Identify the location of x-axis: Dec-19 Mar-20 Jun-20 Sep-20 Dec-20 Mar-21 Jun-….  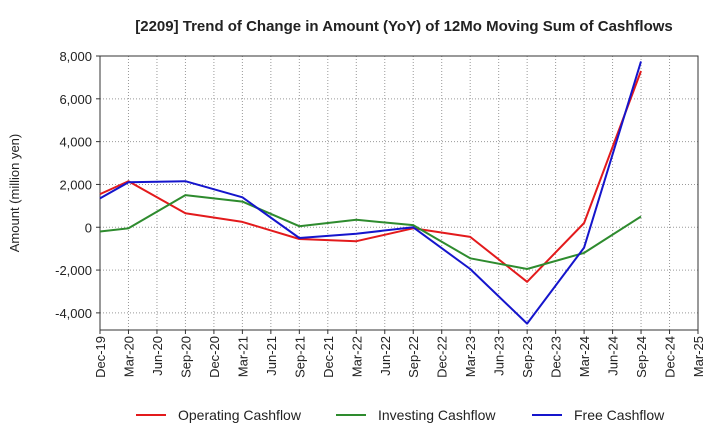
(399, 354).